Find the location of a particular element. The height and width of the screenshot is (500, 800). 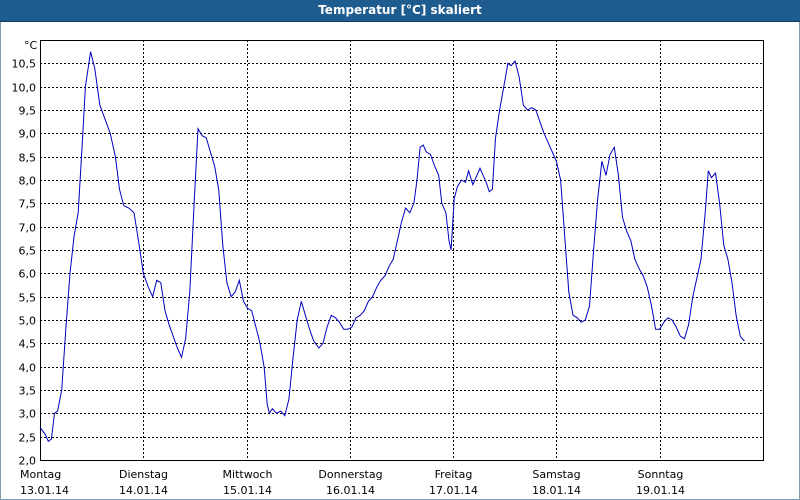

x-tick-date-label: 17.01.14 is located at coordinates (453, 490).